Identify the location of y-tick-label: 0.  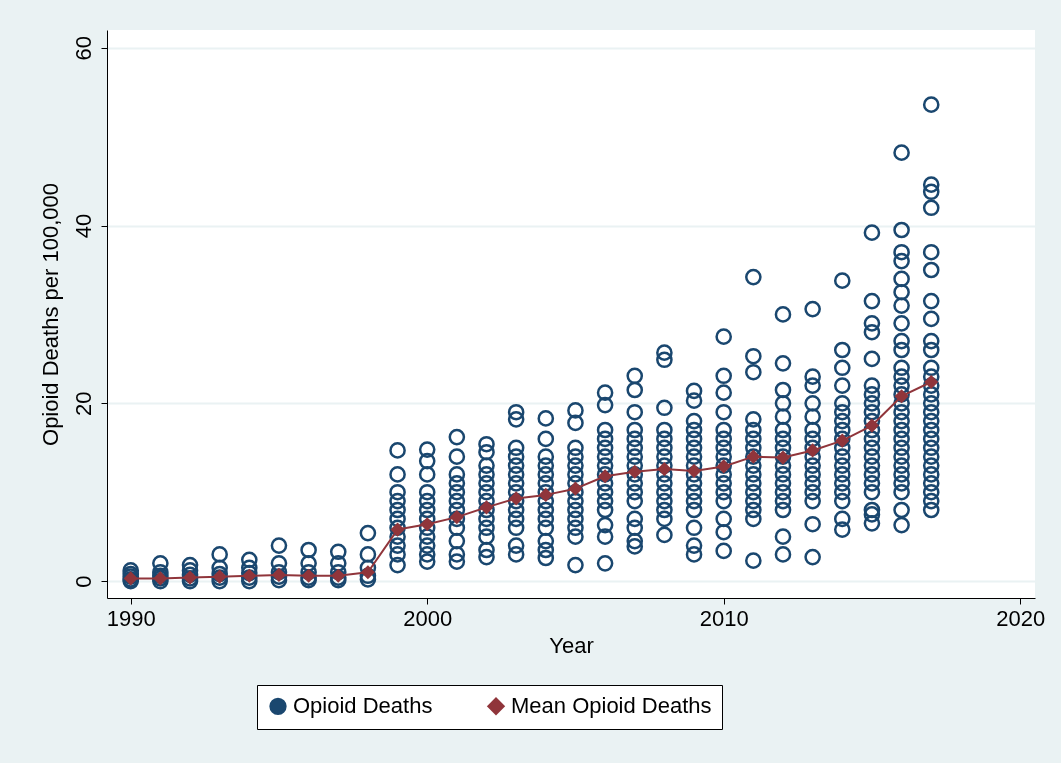
(83, 581).